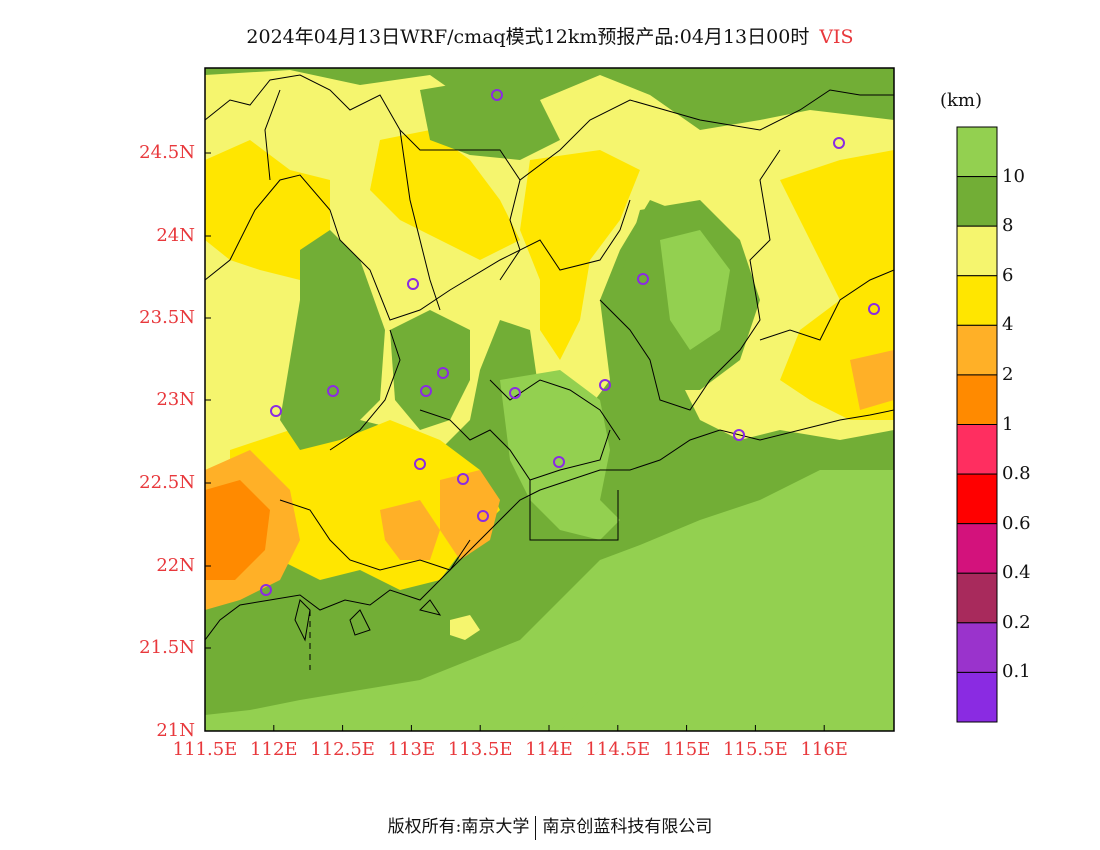  I want to click on longitude-label: 116E, so click(824, 749).